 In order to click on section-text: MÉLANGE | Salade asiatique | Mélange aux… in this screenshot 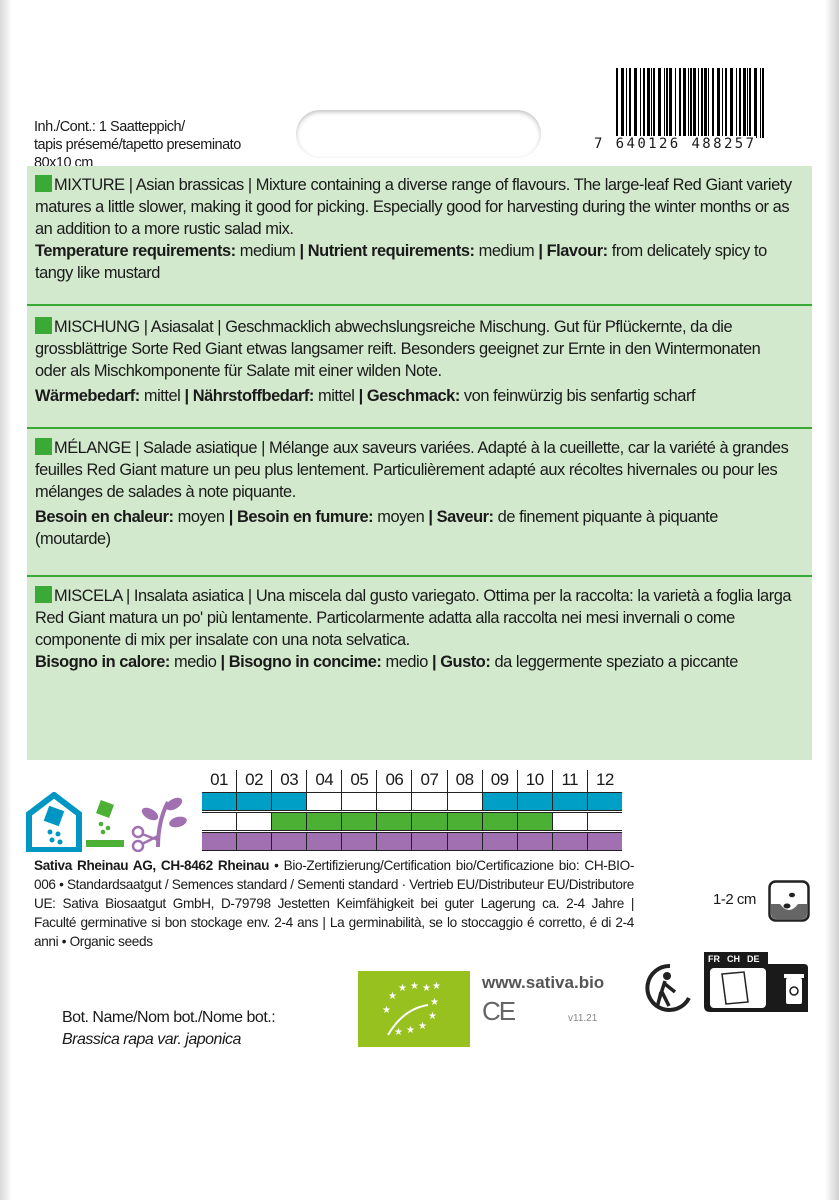, I will do `click(412, 470)`.